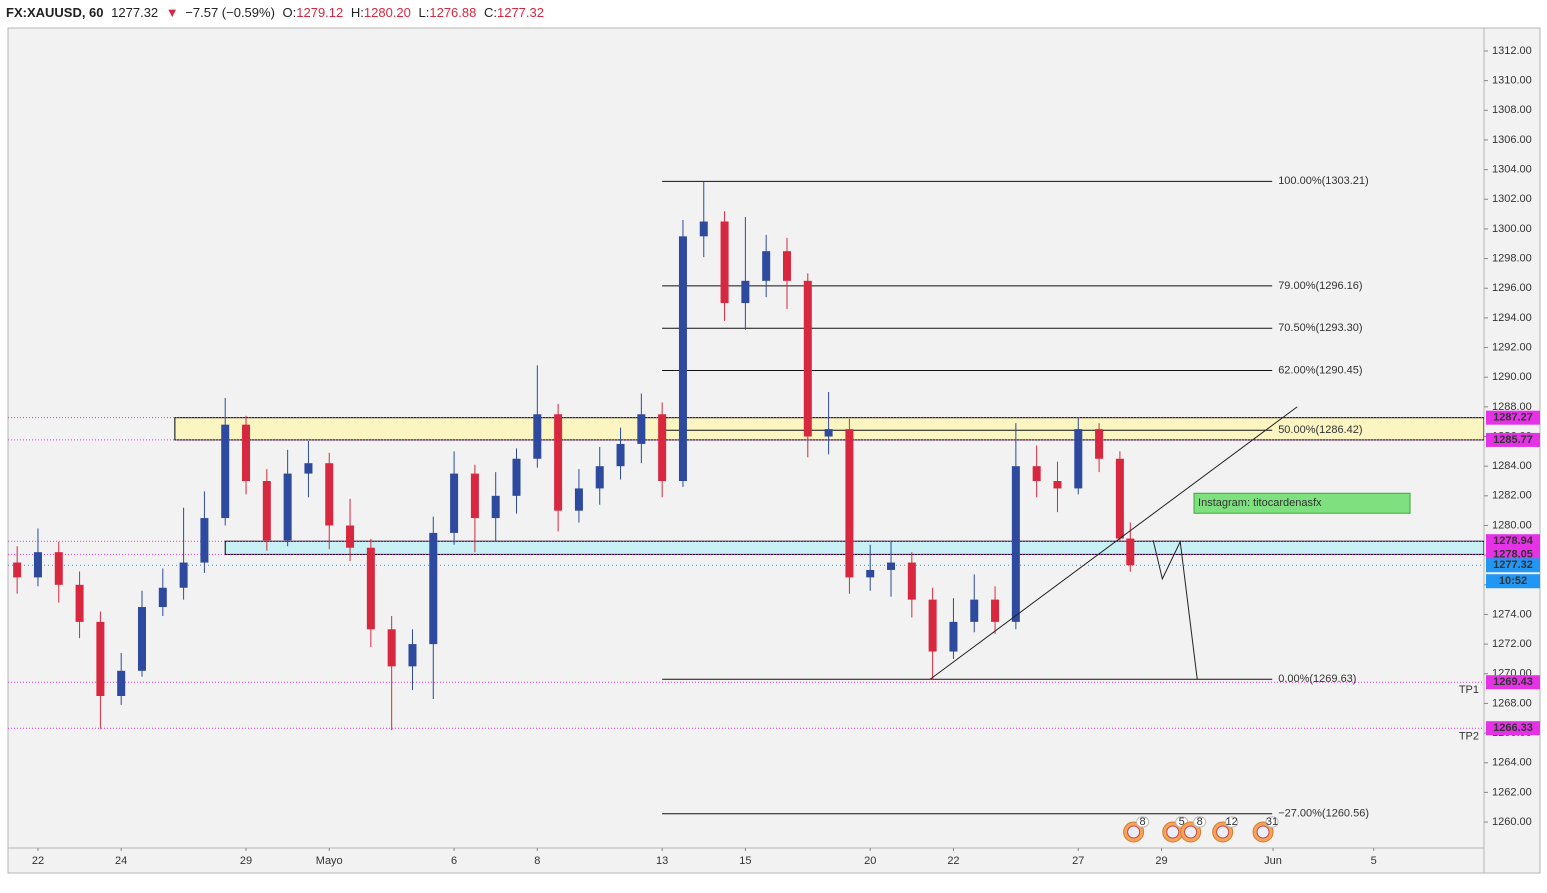  I want to click on x-tick-label: 8, so click(537, 861).